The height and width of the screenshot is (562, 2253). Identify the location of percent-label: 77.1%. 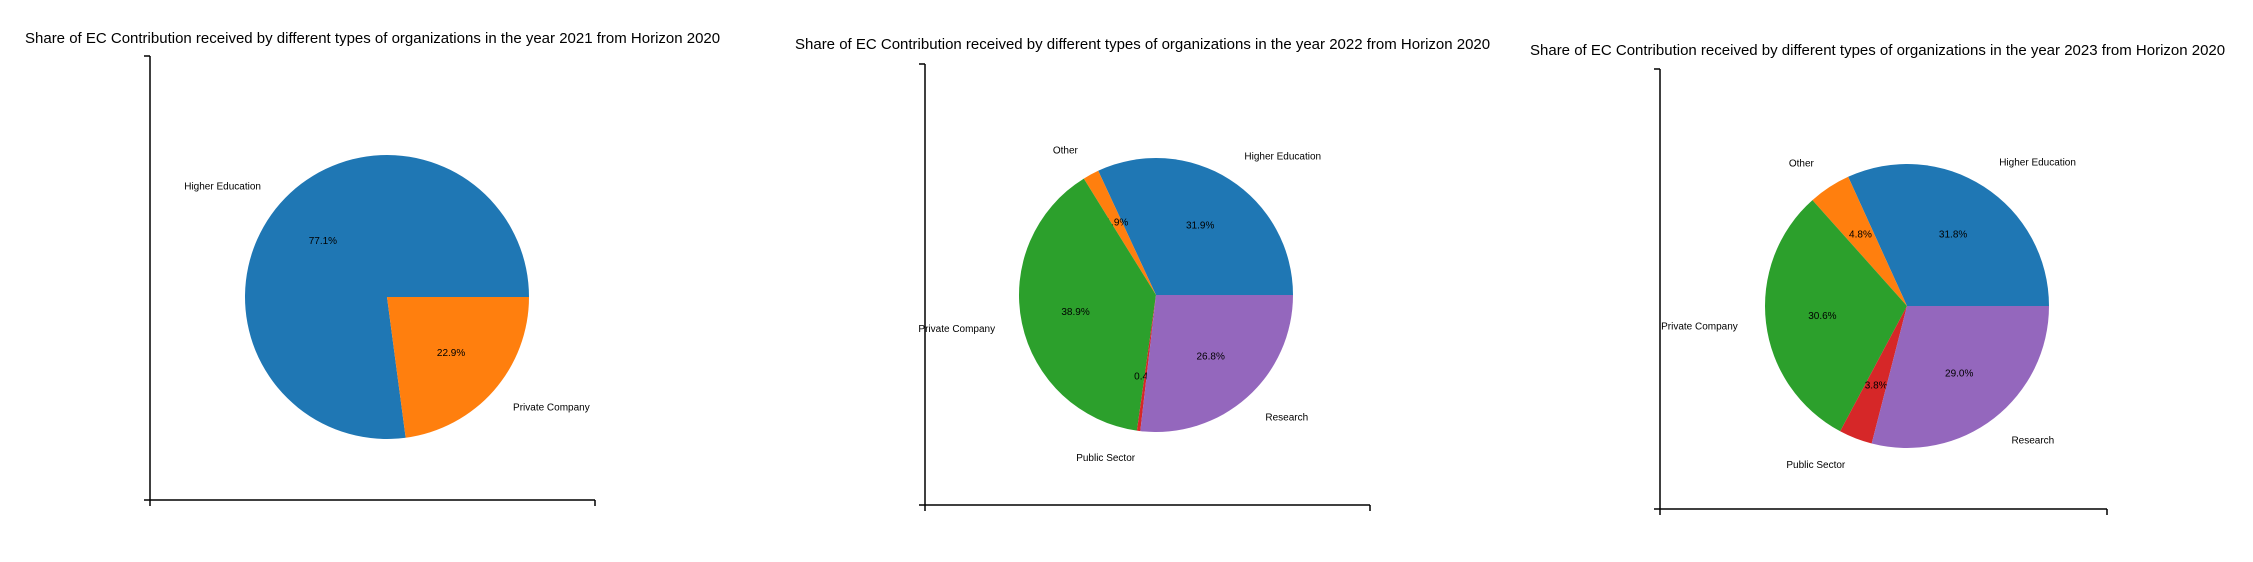
(323, 241).